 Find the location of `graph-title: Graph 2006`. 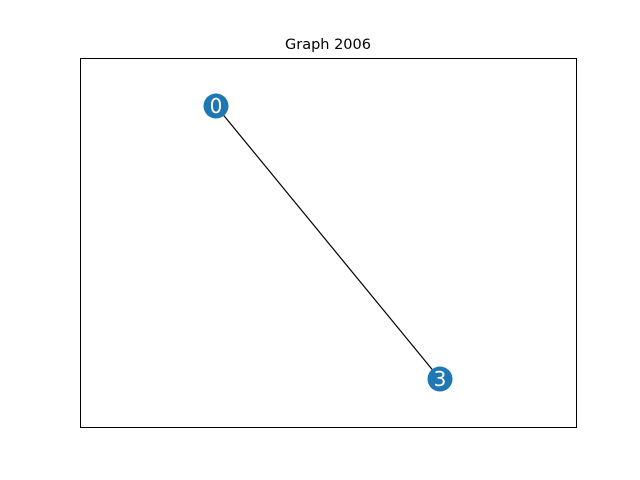

graph-title: Graph 2006 is located at coordinates (328, 45).